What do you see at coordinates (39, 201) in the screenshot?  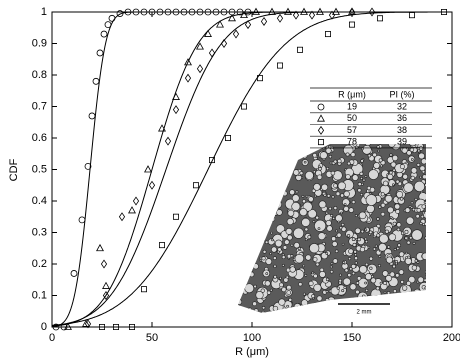 I see `y-tick-label: 0.4` at bounding box center [39, 201].